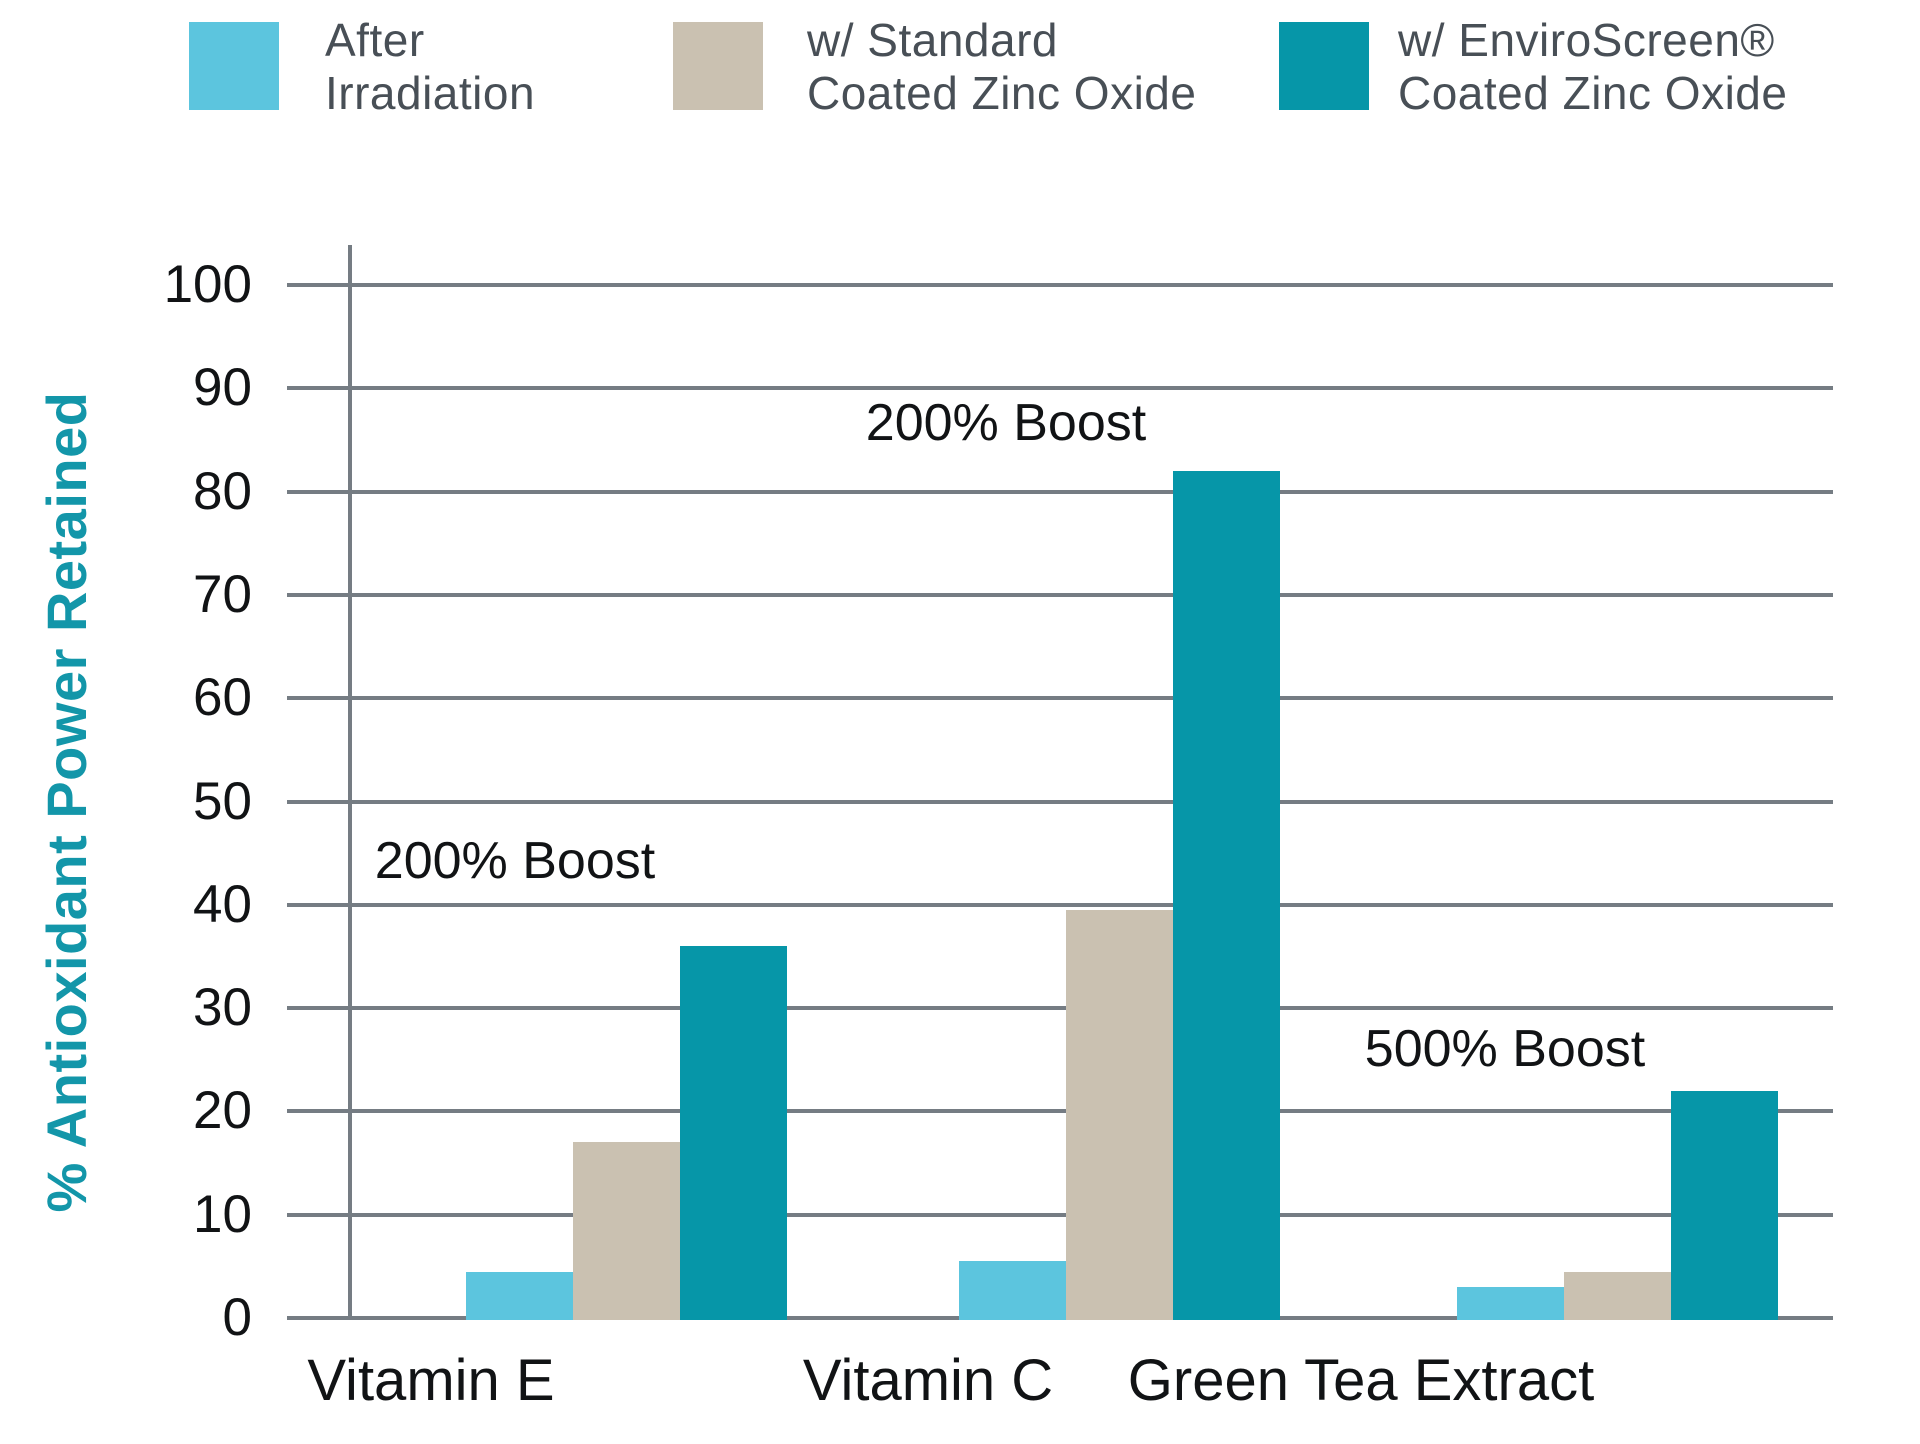 The width and height of the screenshot is (1920, 1444). Describe the element at coordinates (222, 1110) in the screenshot. I see `y-tick-label-20: 20` at that location.